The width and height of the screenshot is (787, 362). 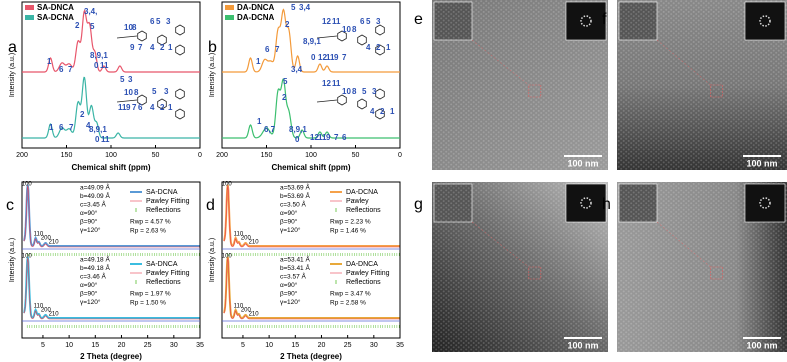 I want to click on r-factor: Rwp = 4.57 %, so click(x=150, y=222).